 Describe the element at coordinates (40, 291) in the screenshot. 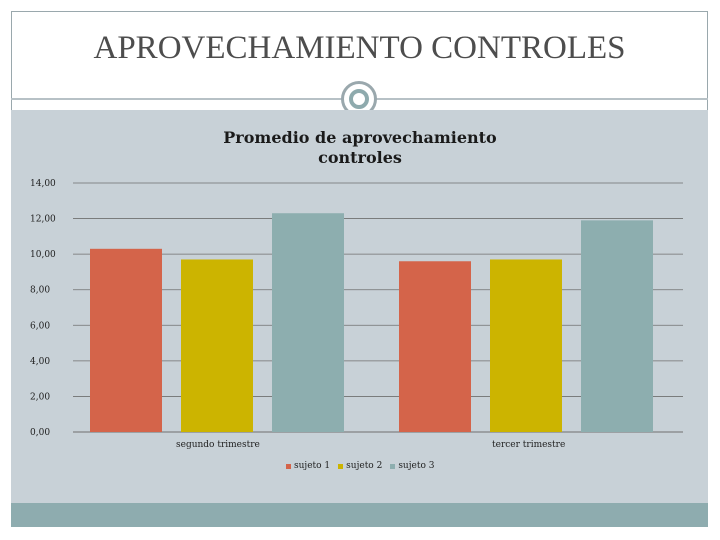

I see `y-tick-label: 8,00` at that location.